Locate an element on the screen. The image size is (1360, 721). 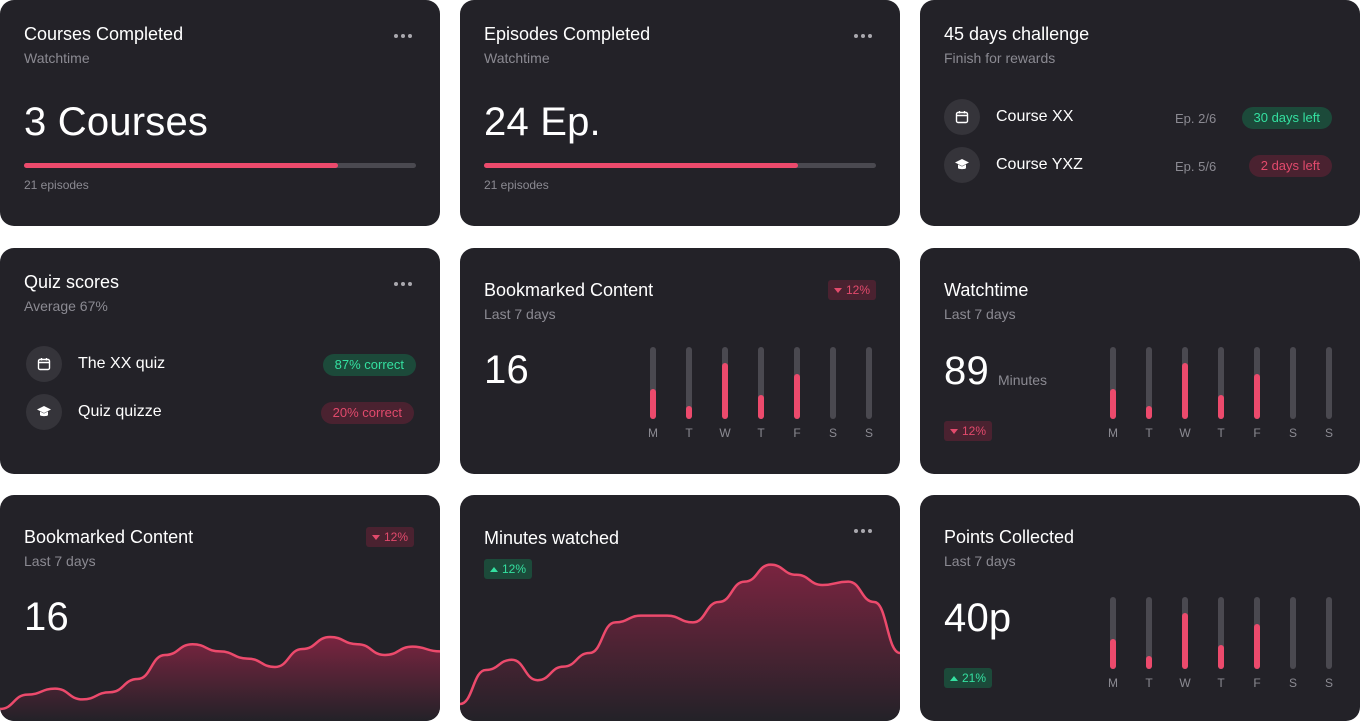
courses-progress-fill is located at coordinates (181, 165).